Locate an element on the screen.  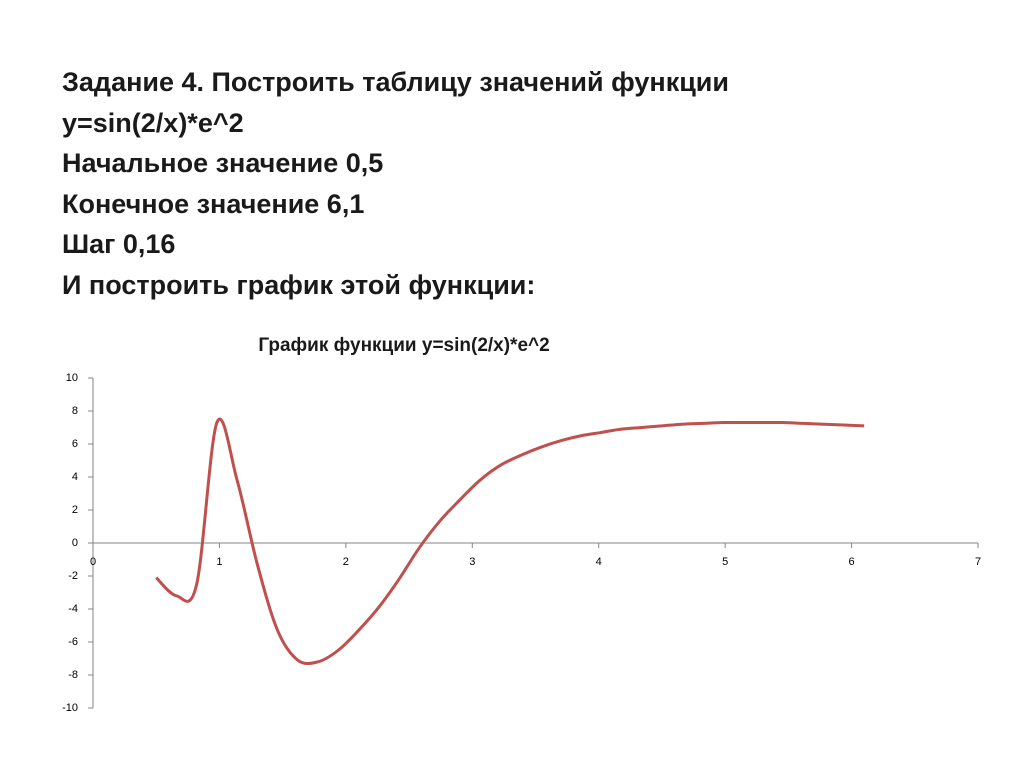
chart-title: График функции y=sin(2/x)*e^2 is located at coordinates (403, 345).